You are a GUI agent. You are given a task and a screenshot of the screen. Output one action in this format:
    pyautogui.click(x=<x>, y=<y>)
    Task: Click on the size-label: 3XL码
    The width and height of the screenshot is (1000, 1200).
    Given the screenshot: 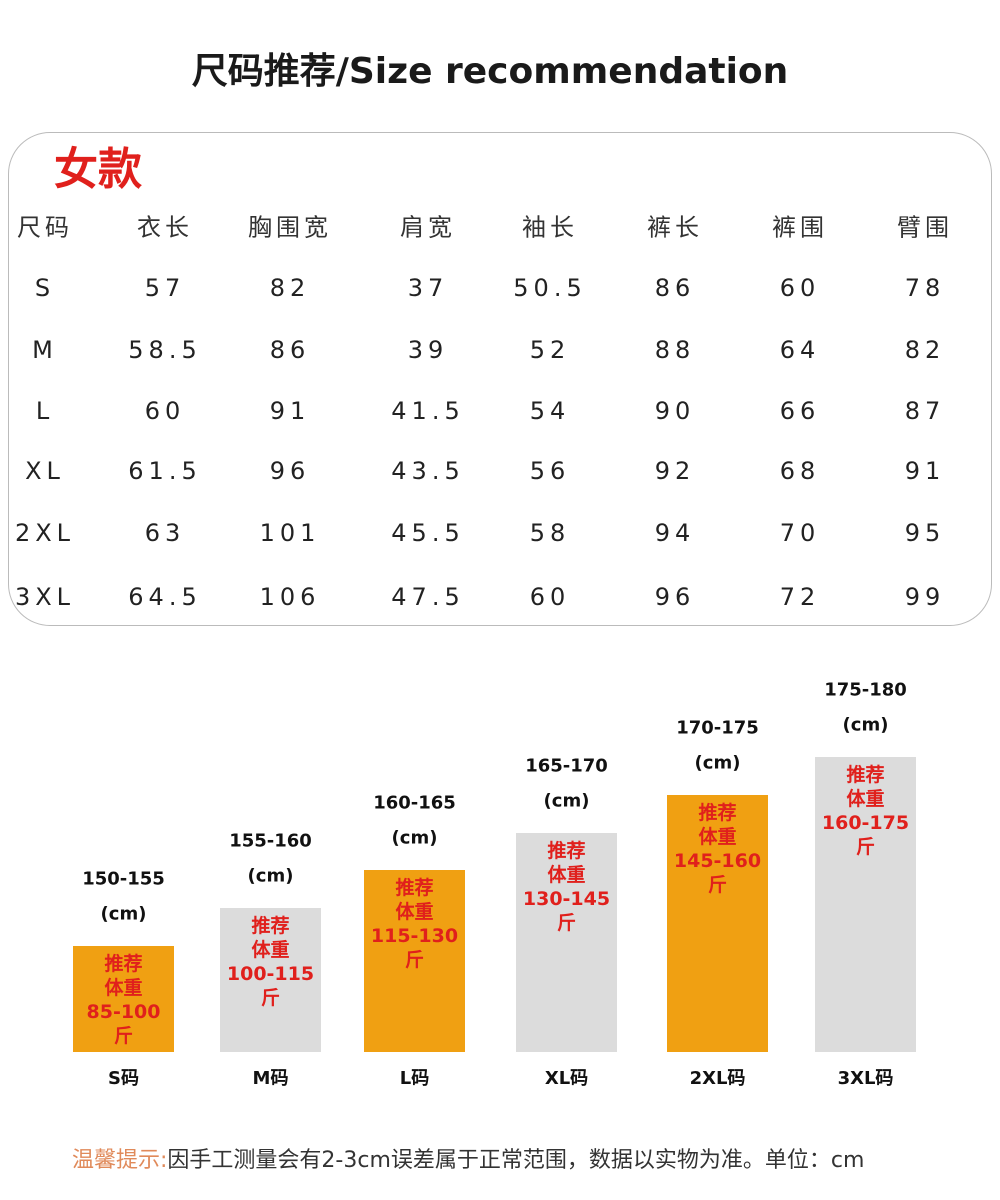 What is the action you would take?
    pyautogui.click(x=865, y=1078)
    